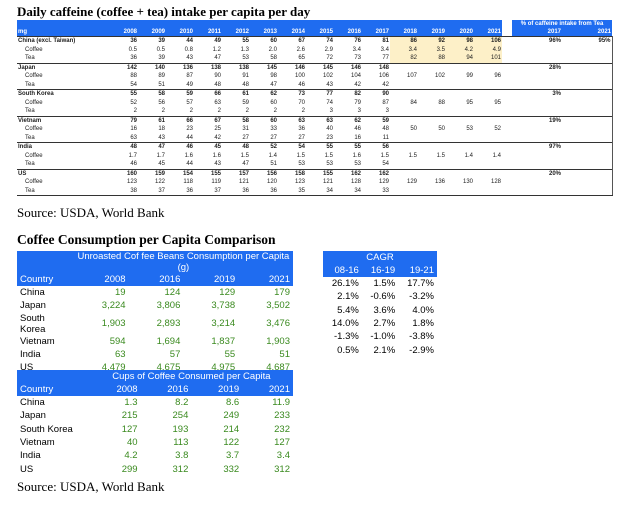 This screenshot has width=640, height=505. What do you see at coordinates (208, 67) in the screenshot?
I see `total-value: 138` at bounding box center [208, 67].